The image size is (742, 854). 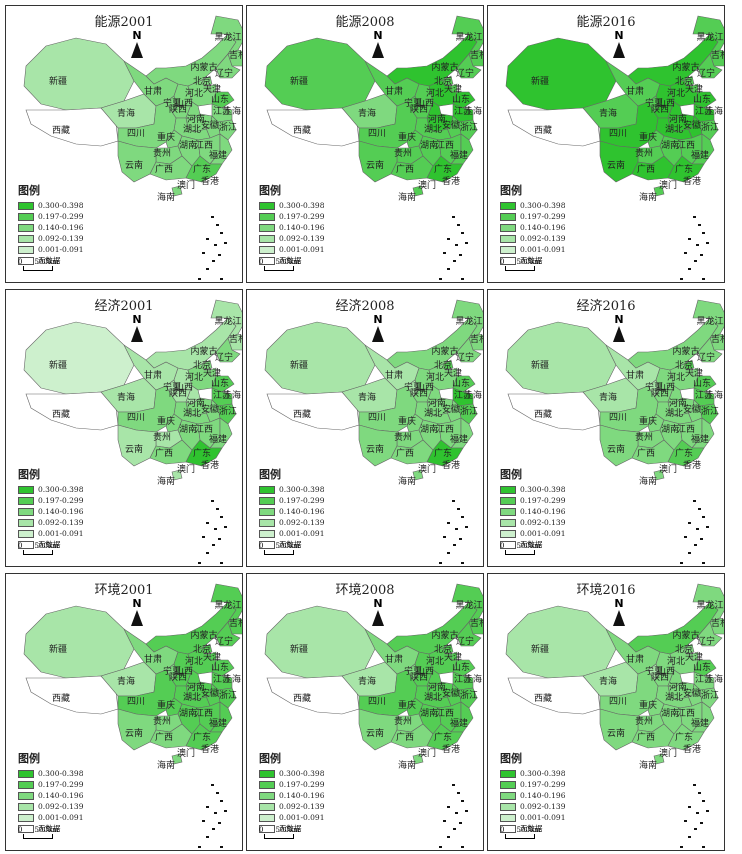 I want to click on legend-label: 0.140-0.196, so click(x=61, y=795).